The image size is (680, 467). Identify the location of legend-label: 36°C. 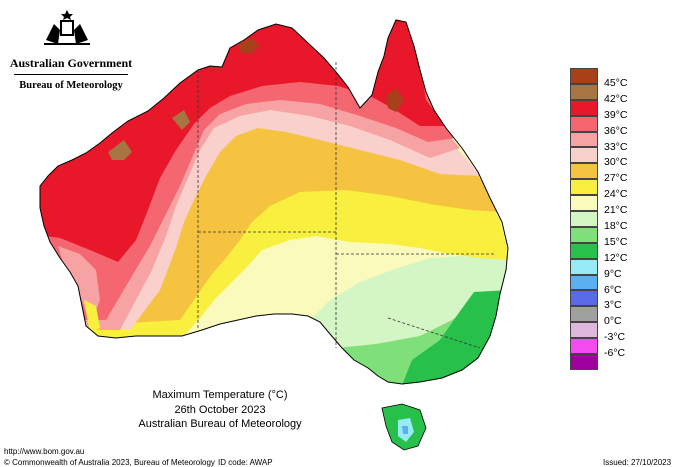
(616, 130).